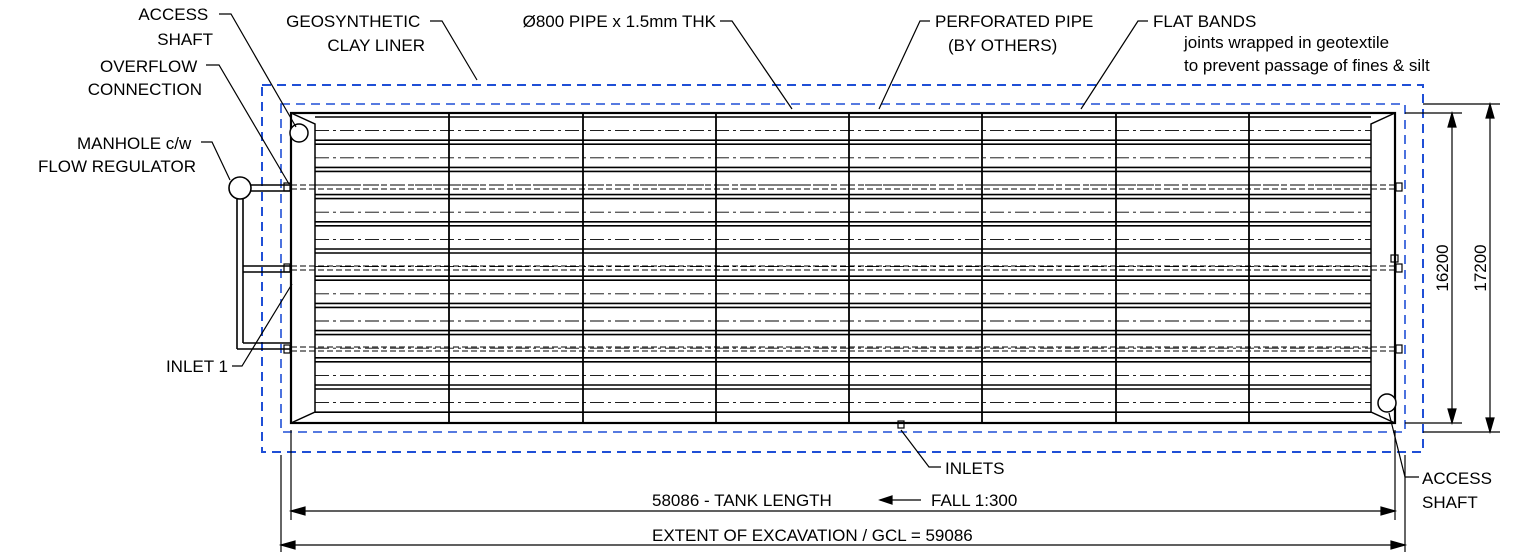  Describe the element at coordinates (1016, 33) in the screenshot. I see `perforated-pipe-label: PERFORATED PIPE (BY OTHERS)` at that location.